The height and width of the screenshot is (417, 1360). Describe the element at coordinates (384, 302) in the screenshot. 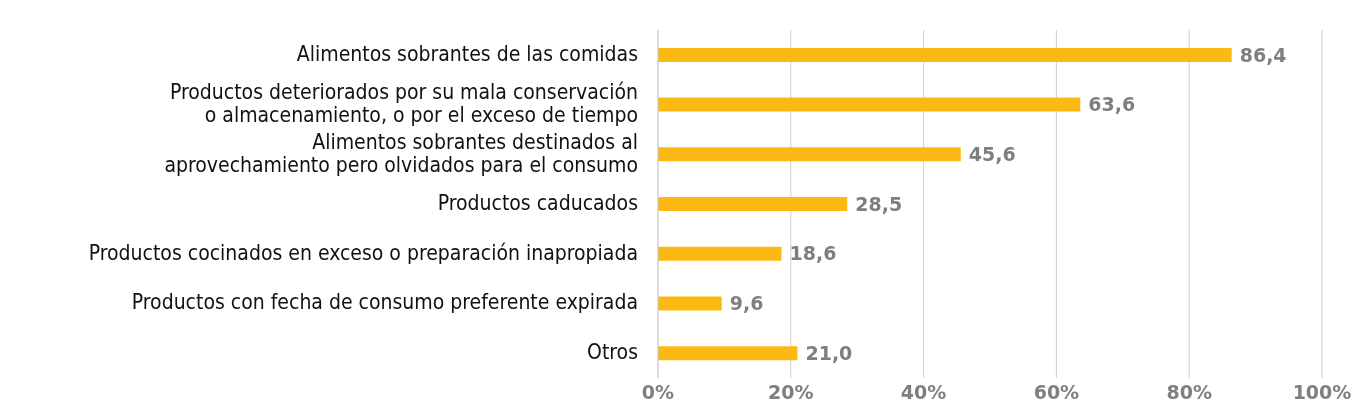

I see `y-tick-label: Productos con fecha de consumo preferente expirada` at that location.